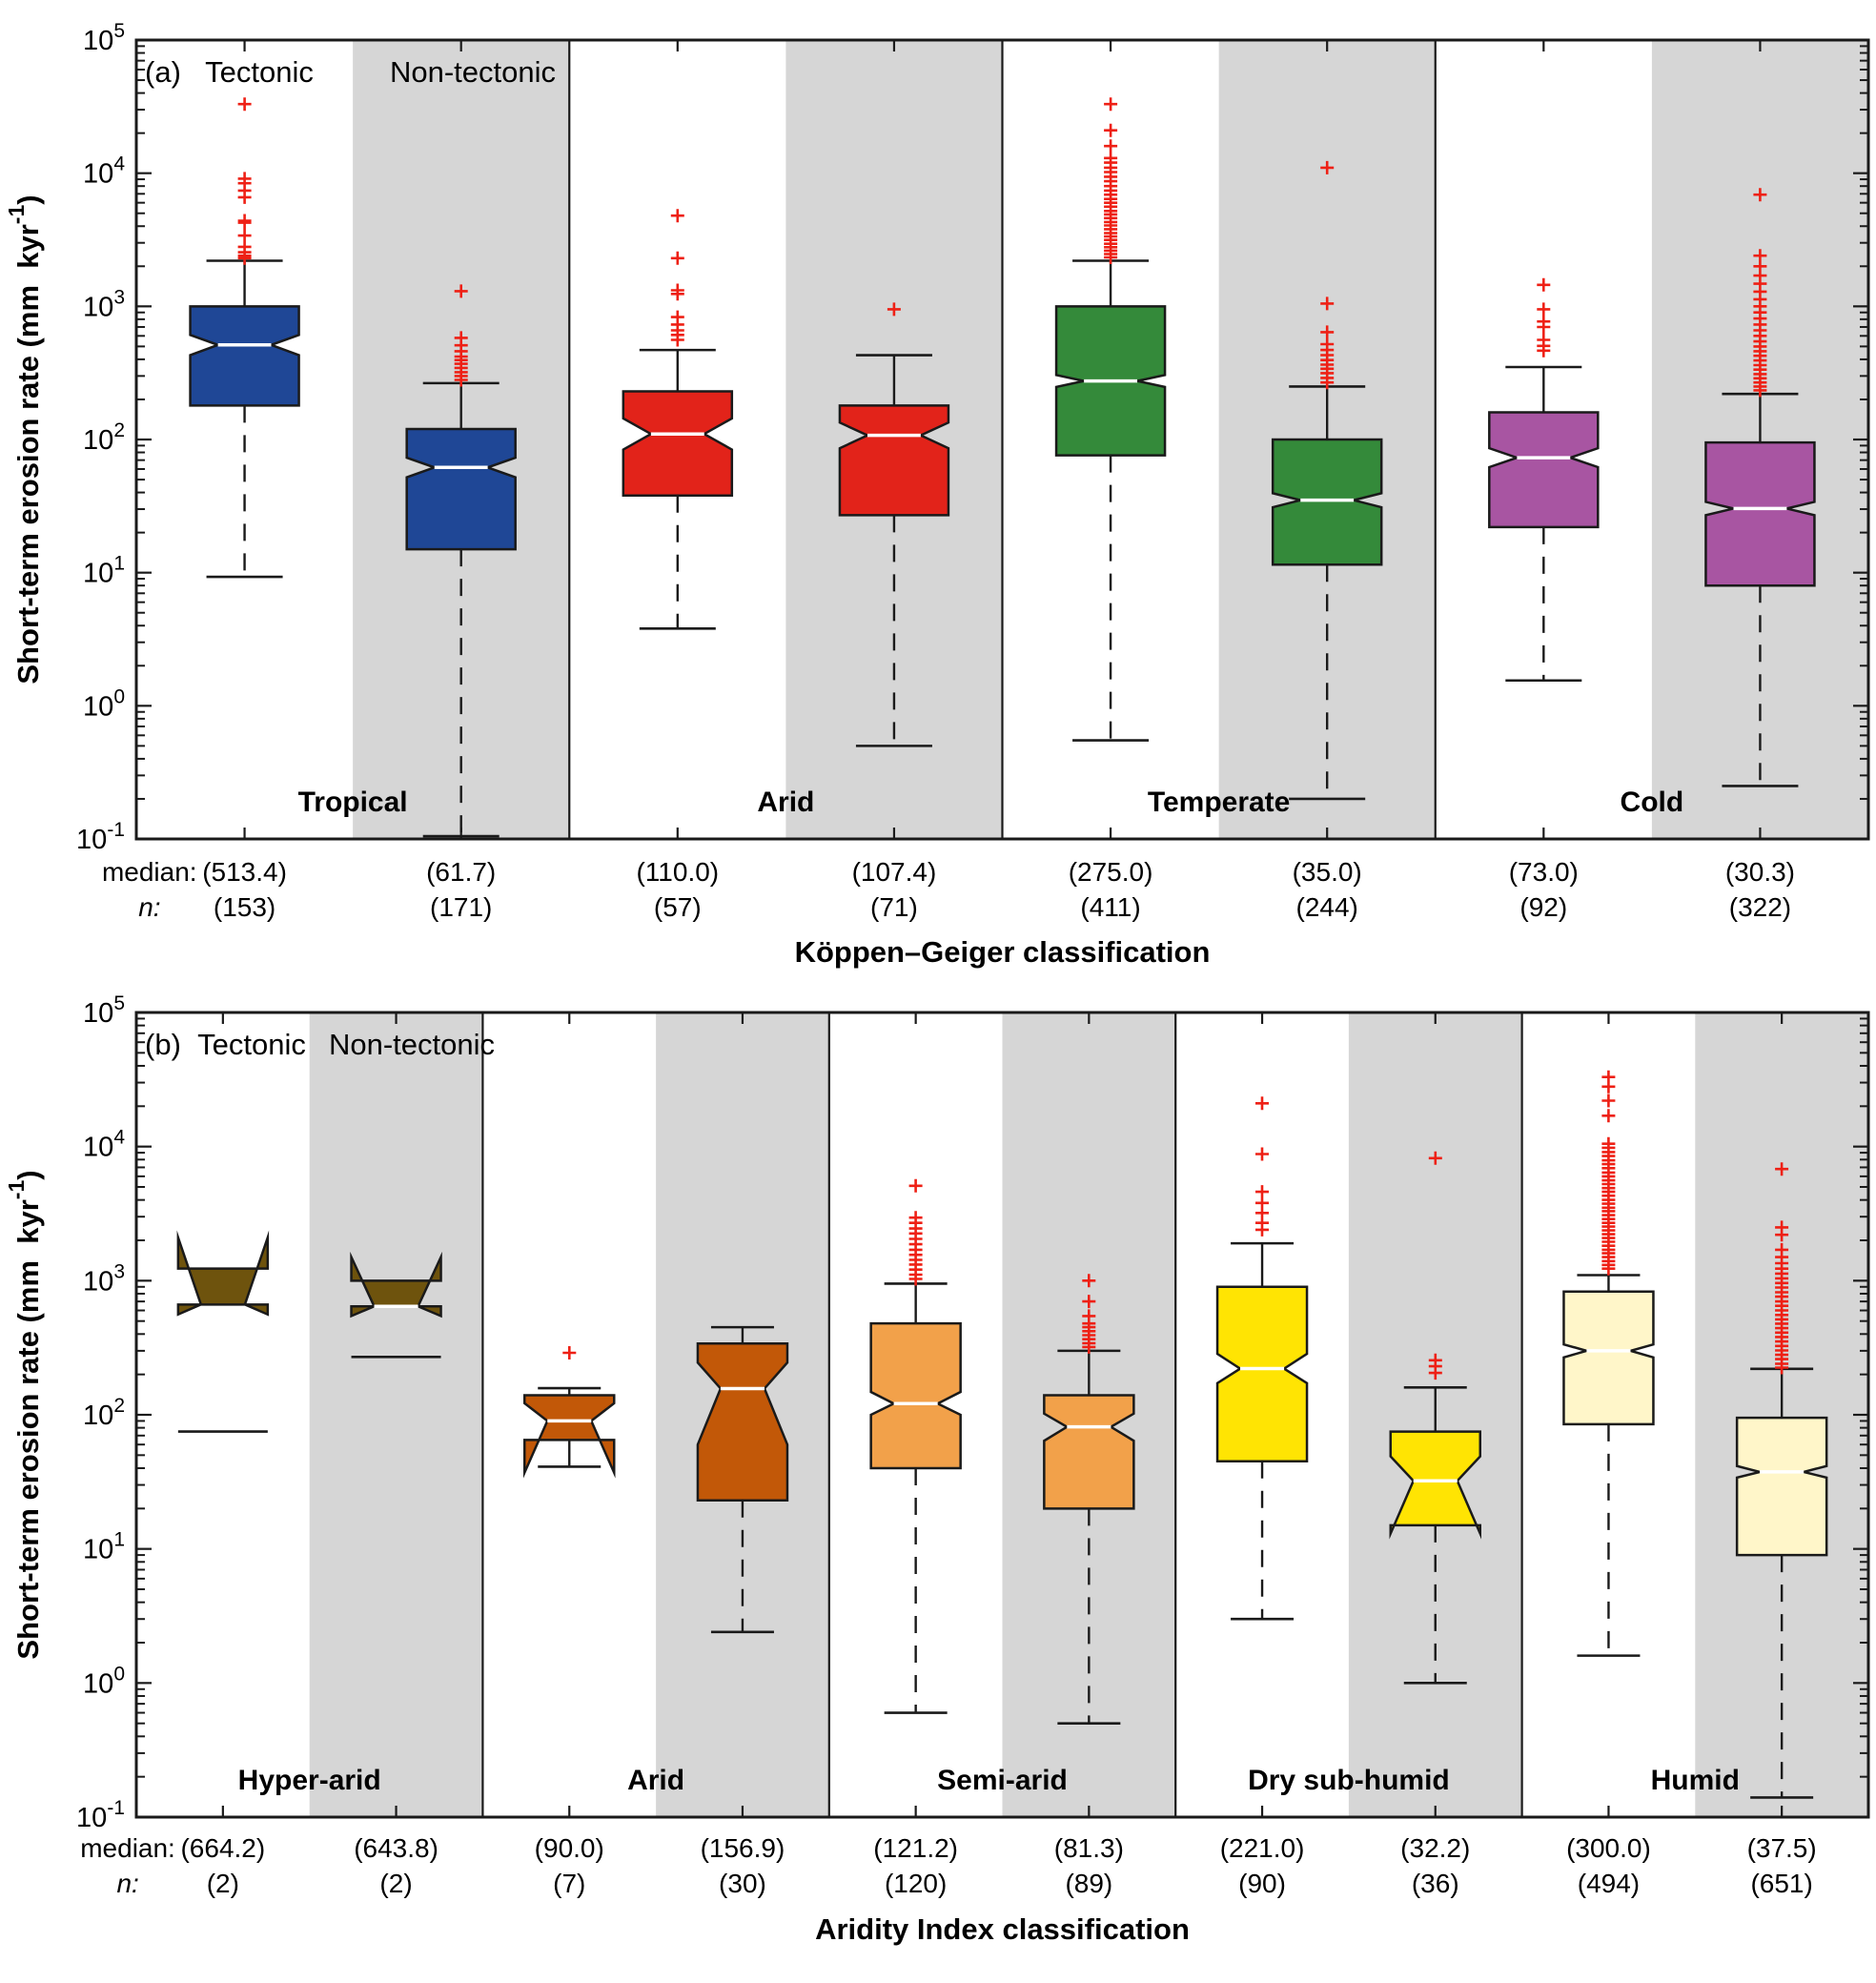 This screenshot has width=1876, height=1983. I want to click on column-header: Tectonic, so click(259, 72).